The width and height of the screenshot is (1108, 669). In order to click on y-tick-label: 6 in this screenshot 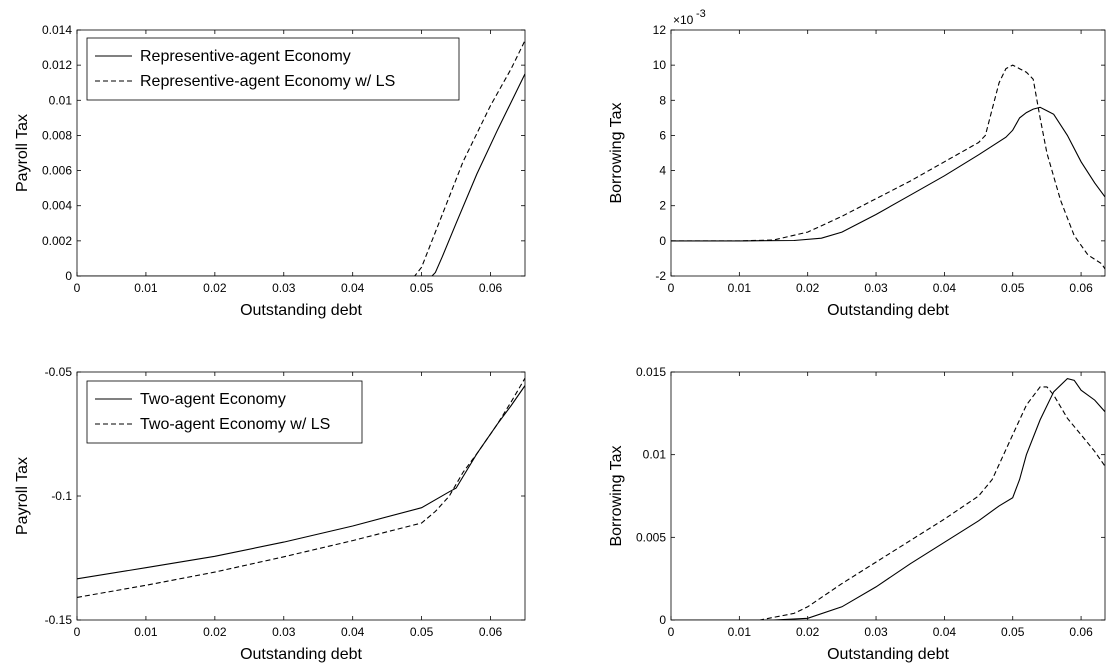, I will do `click(662, 135)`.